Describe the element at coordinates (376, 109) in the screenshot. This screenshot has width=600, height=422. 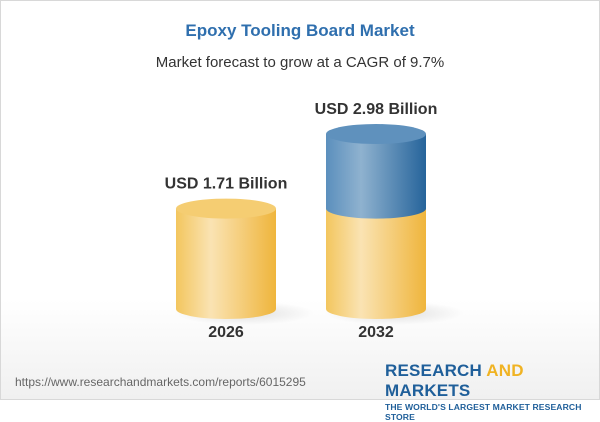
I see `data-label-2032: USD 2.98 Billion` at that location.